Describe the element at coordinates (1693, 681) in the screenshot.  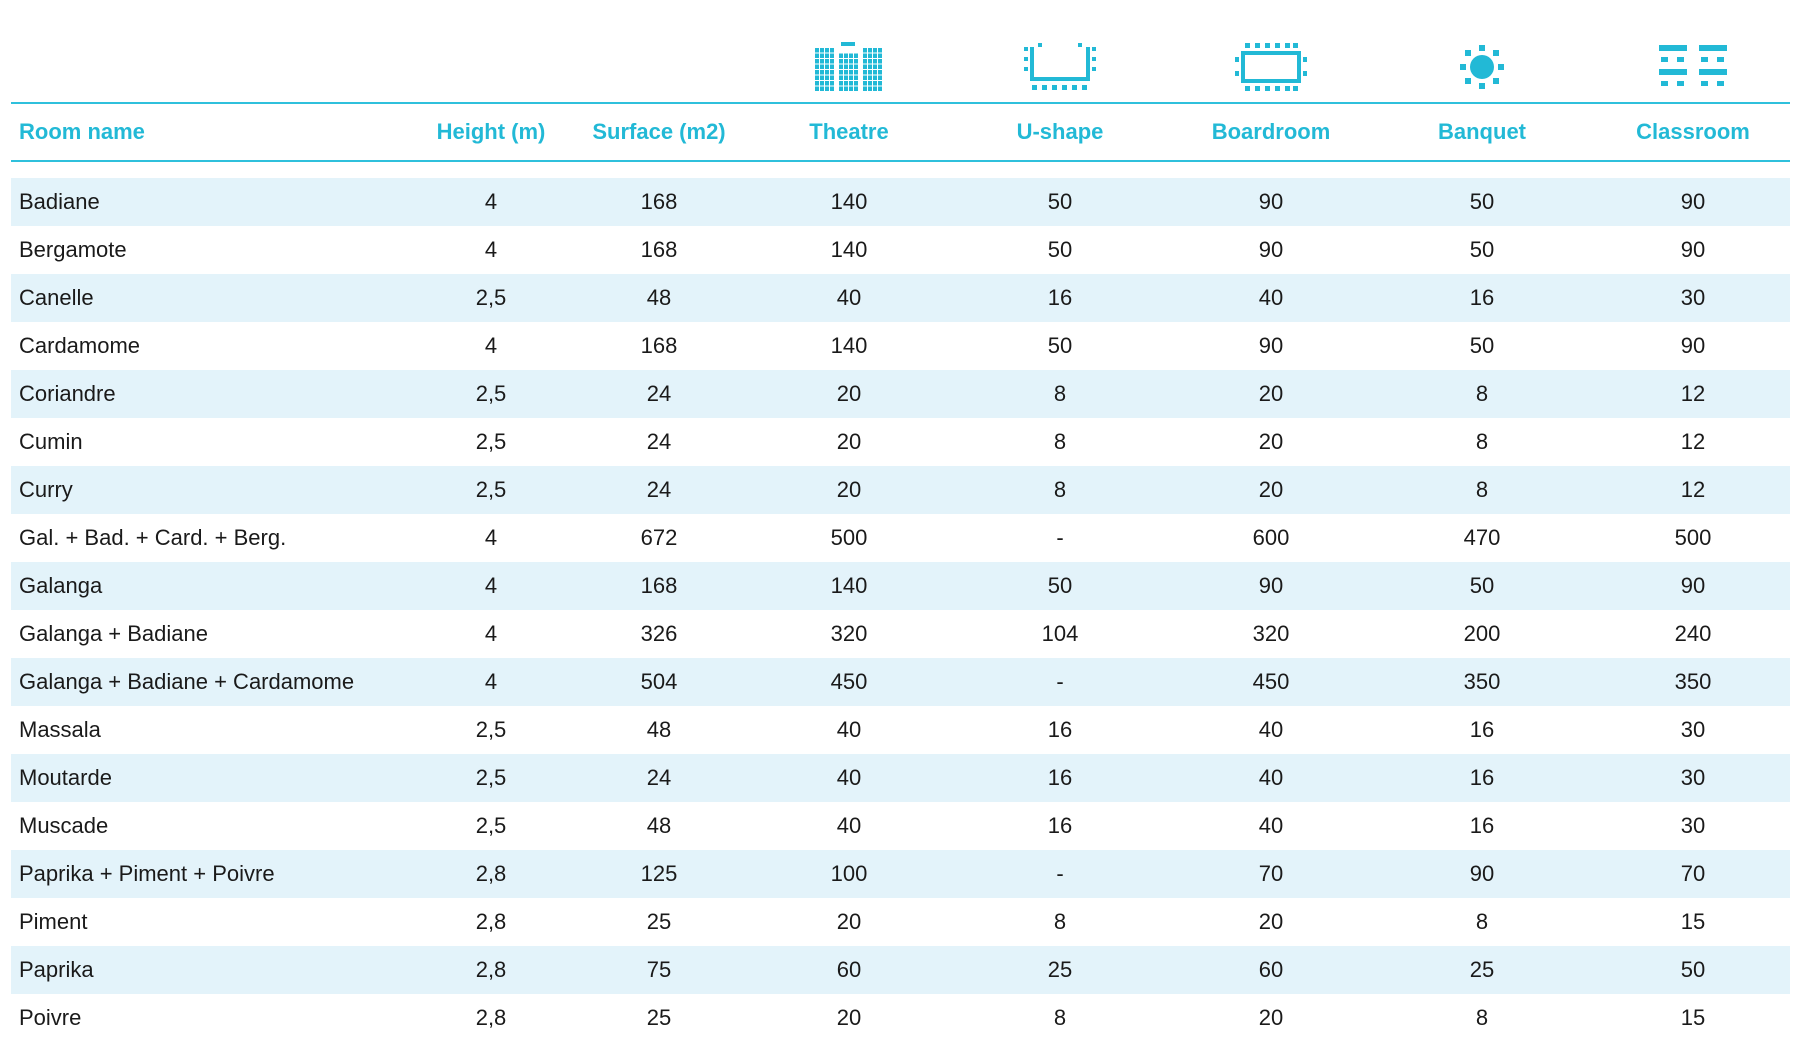
I see `cell-classroom: 350` at that location.